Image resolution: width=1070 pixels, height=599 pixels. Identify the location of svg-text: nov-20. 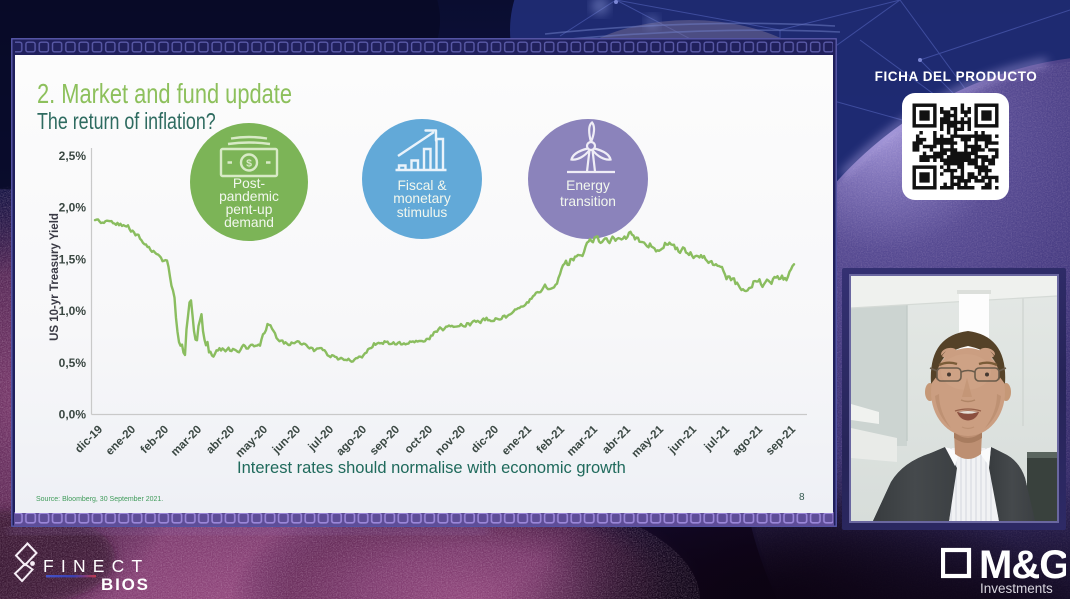
(450, 441).